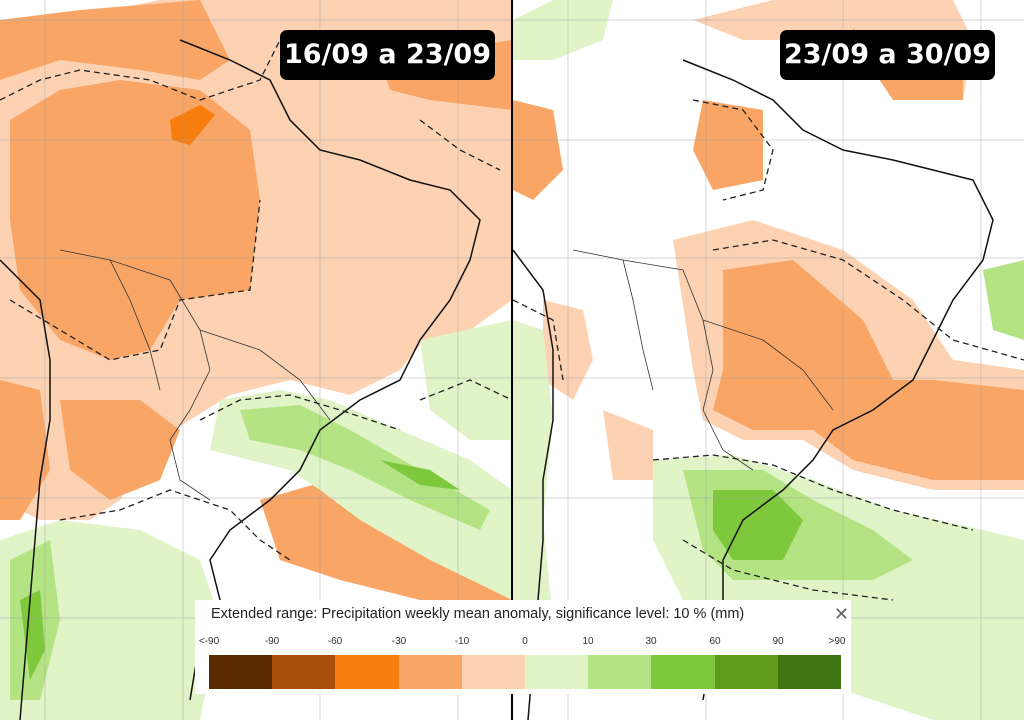 This screenshot has height=720, width=1024. Describe the element at coordinates (837, 641) in the screenshot. I see `legend-label: >90` at that location.